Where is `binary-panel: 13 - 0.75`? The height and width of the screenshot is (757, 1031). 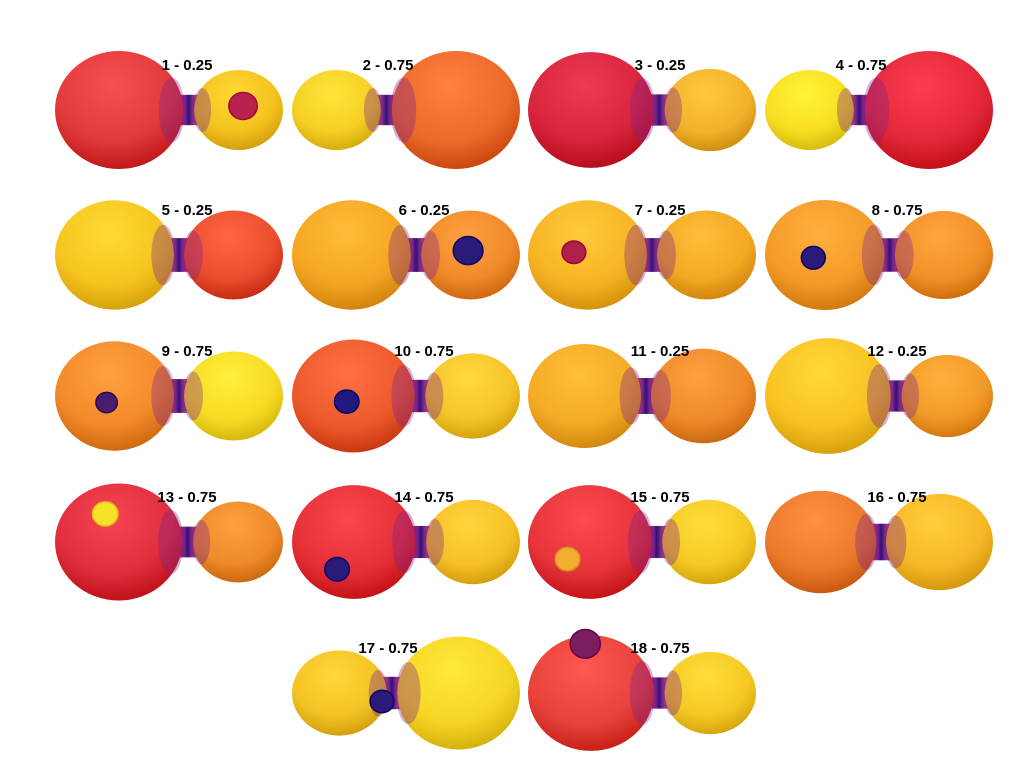 binary-panel: 13 - 0.75 is located at coordinates (169, 542).